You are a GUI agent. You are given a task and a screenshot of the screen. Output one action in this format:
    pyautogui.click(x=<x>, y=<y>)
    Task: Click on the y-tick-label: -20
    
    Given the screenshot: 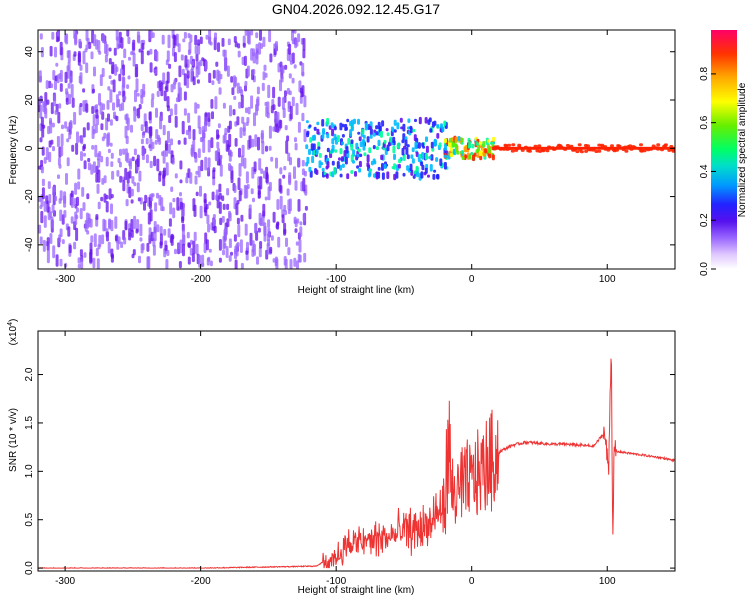 What is the action you would take?
    pyautogui.click(x=29, y=196)
    